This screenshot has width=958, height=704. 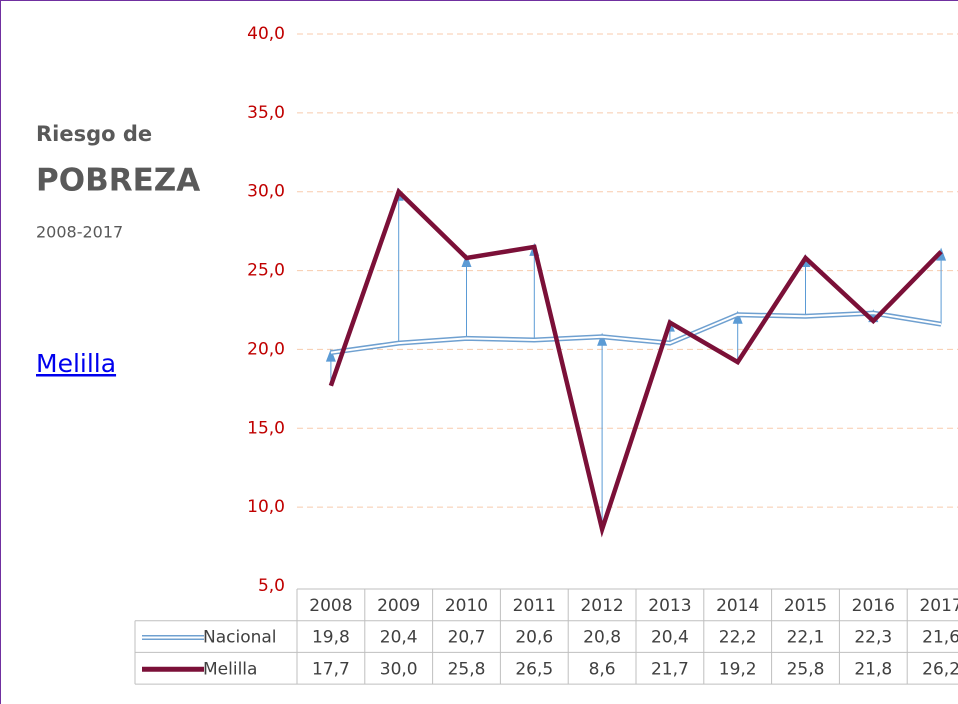 I want to click on table-value: 20,7, so click(x=467, y=638).